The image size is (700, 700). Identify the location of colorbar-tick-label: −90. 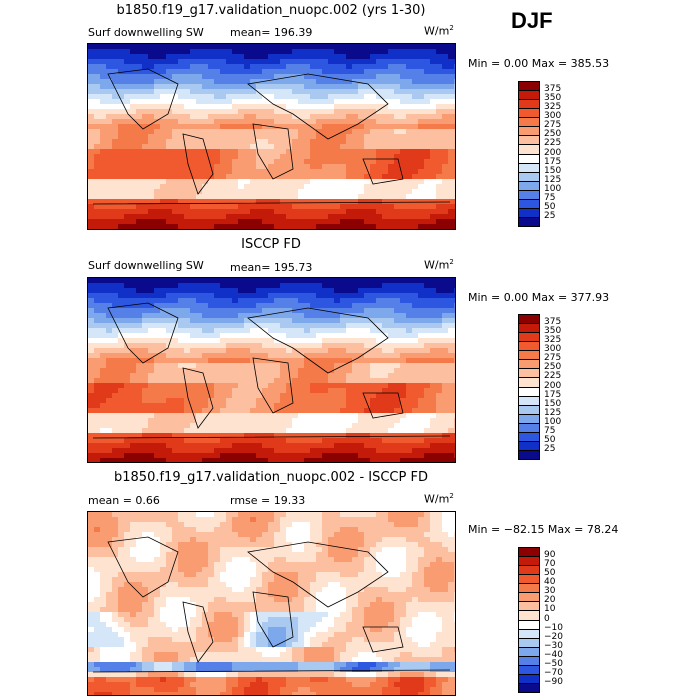
(553, 681).